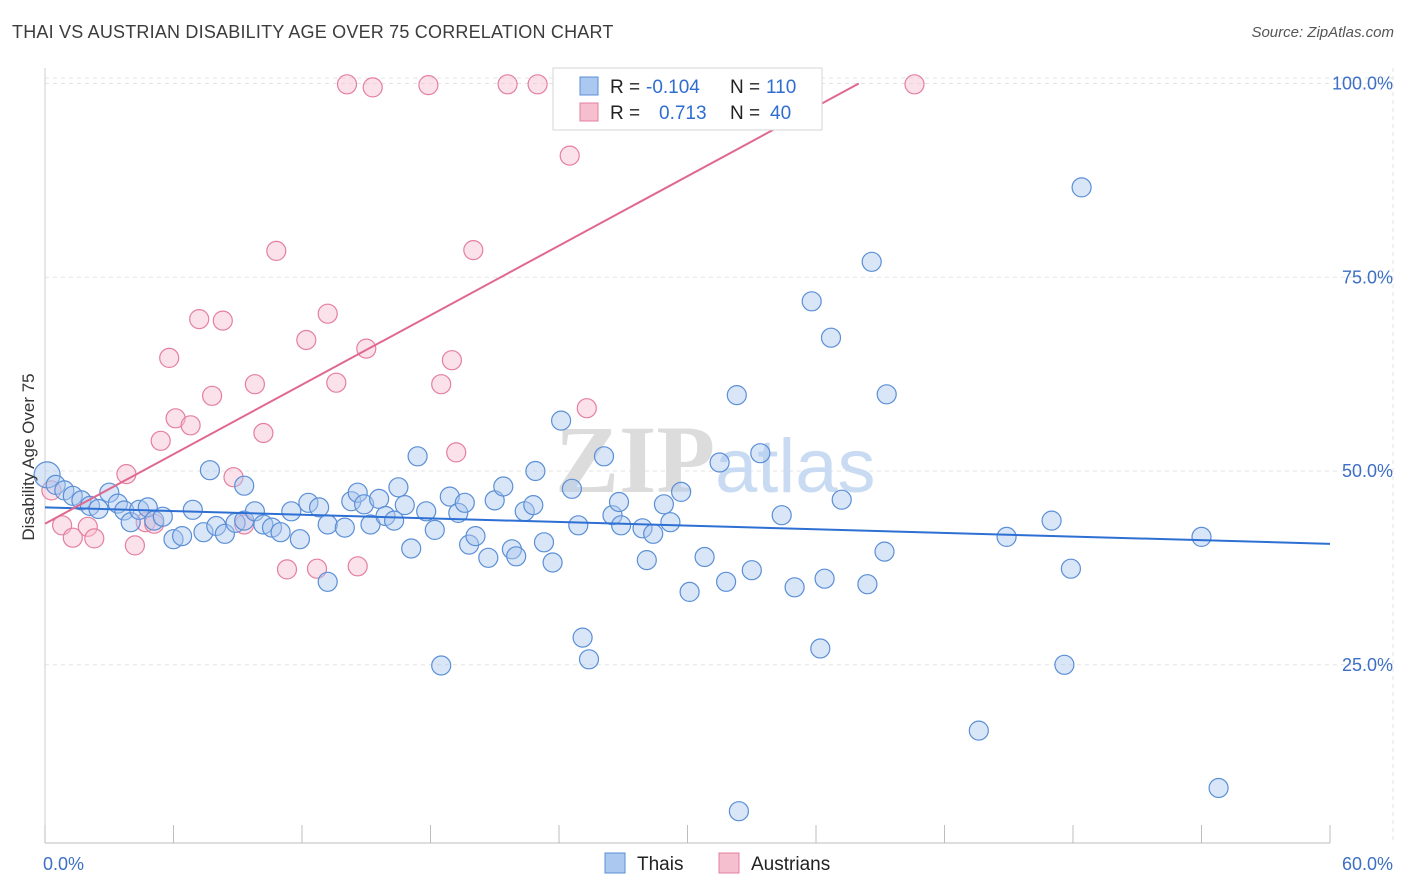  Describe the element at coordinates (687, 525) in the screenshot. I see `thais-trend-line` at that location.